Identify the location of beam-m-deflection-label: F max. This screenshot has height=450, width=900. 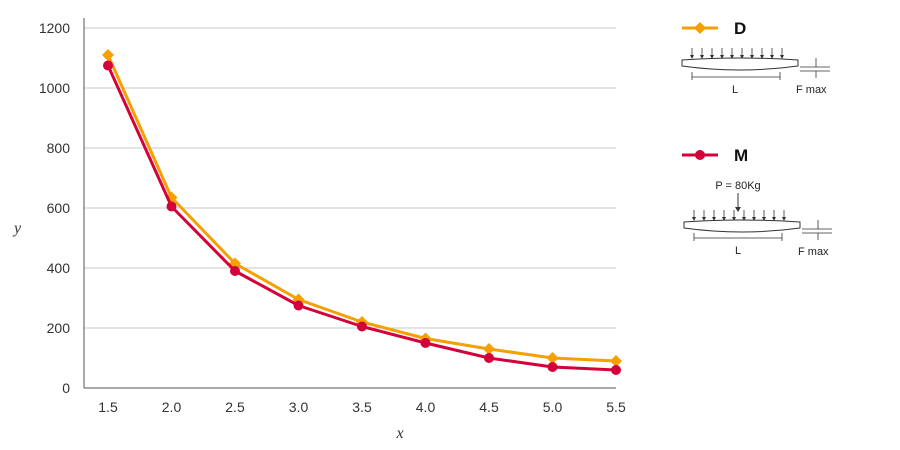
(813, 252).